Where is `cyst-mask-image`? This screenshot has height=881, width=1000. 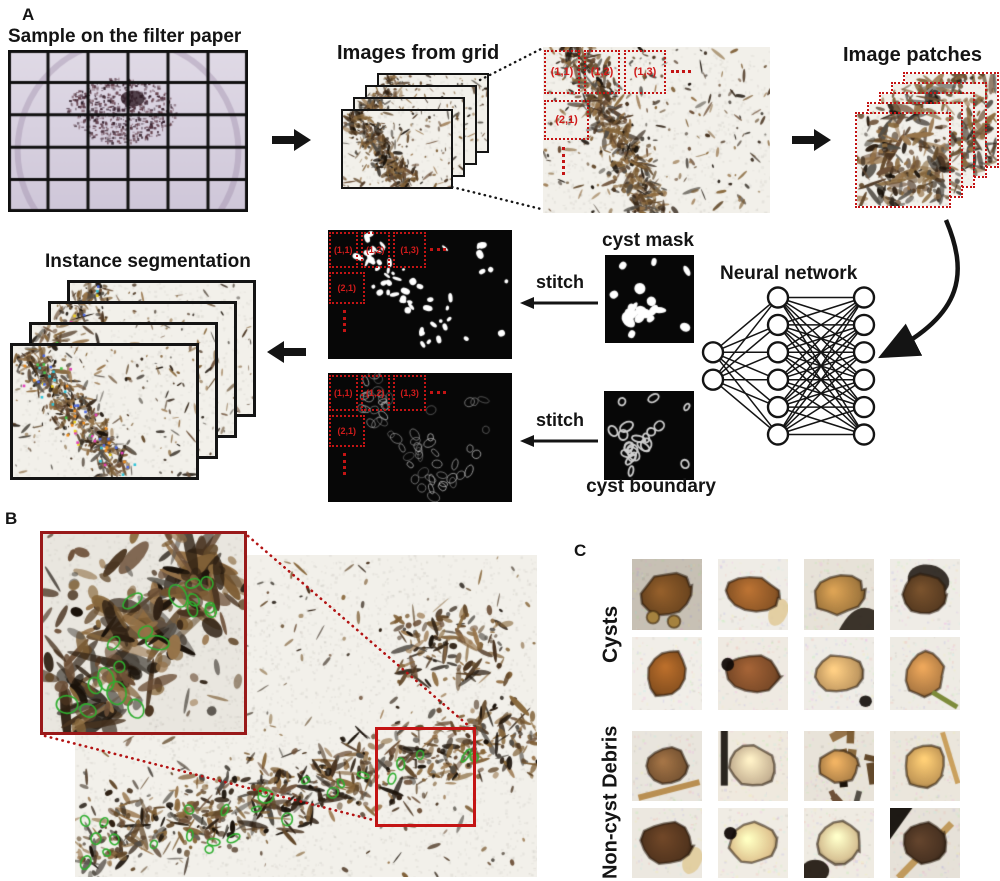
cyst-mask-image is located at coordinates (649, 299).